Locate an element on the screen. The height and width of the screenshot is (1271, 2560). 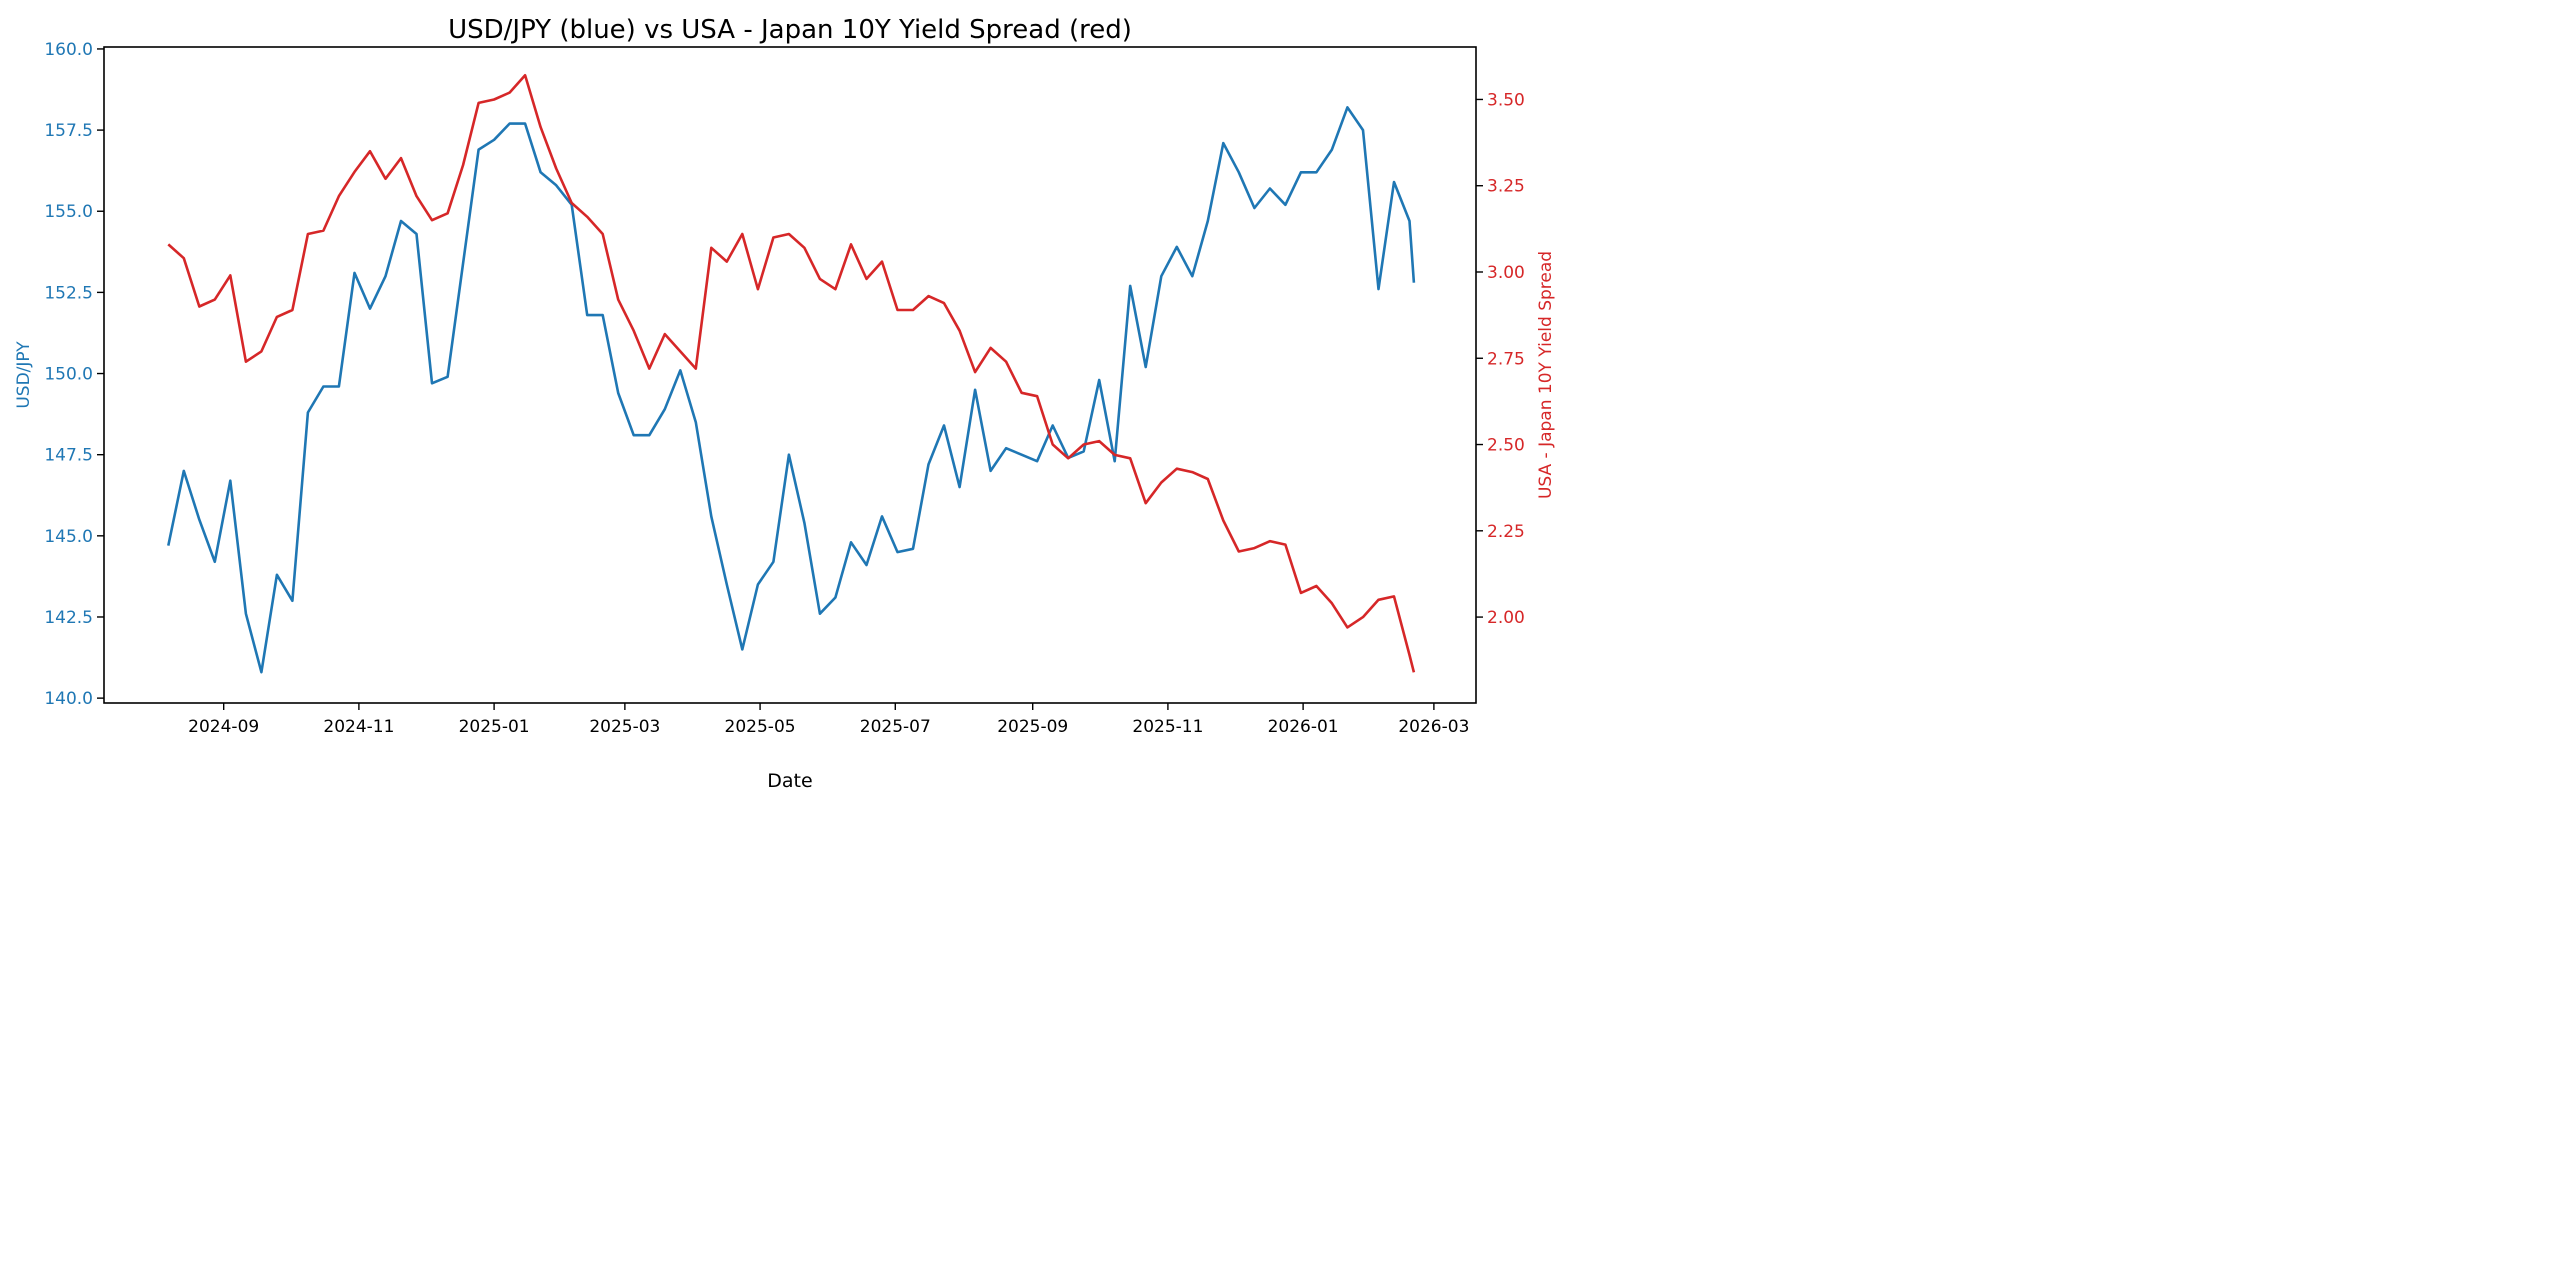
y-left-tick-label: 157.5 is located at coordinates (68, 131).